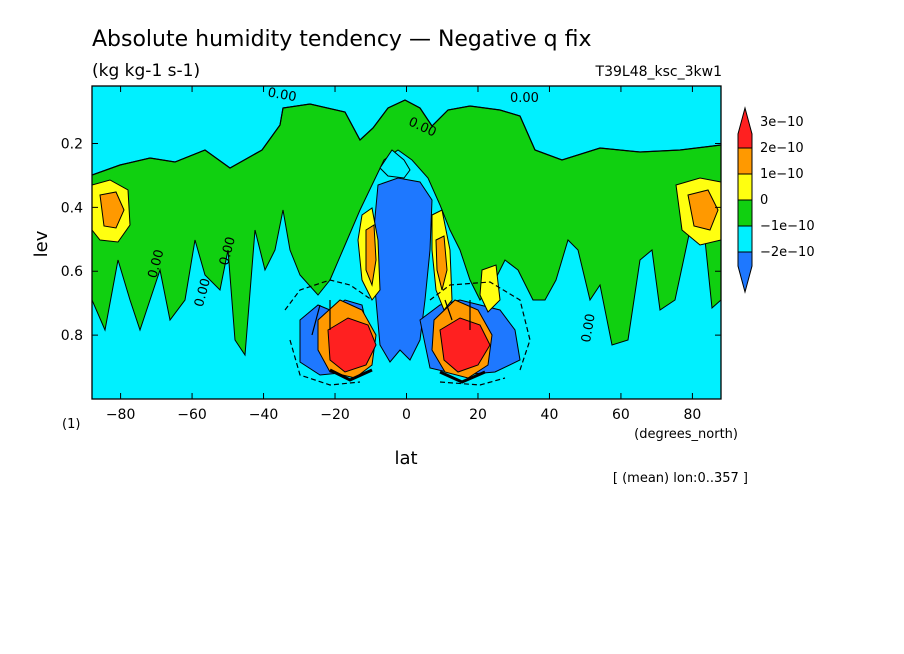 The image size is (904, 654). I want to click on red-max-right, so click(465, 345).